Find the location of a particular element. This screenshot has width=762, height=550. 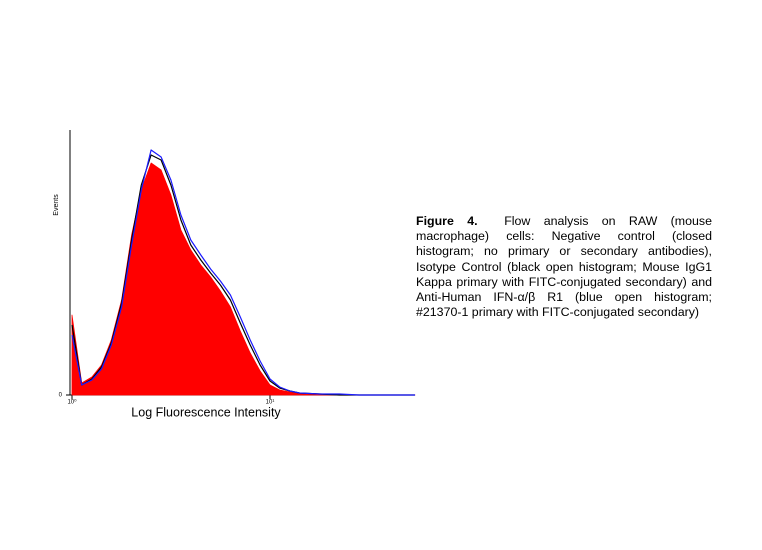

caption-label: Figure 4. is located at coordinates (447, 221).